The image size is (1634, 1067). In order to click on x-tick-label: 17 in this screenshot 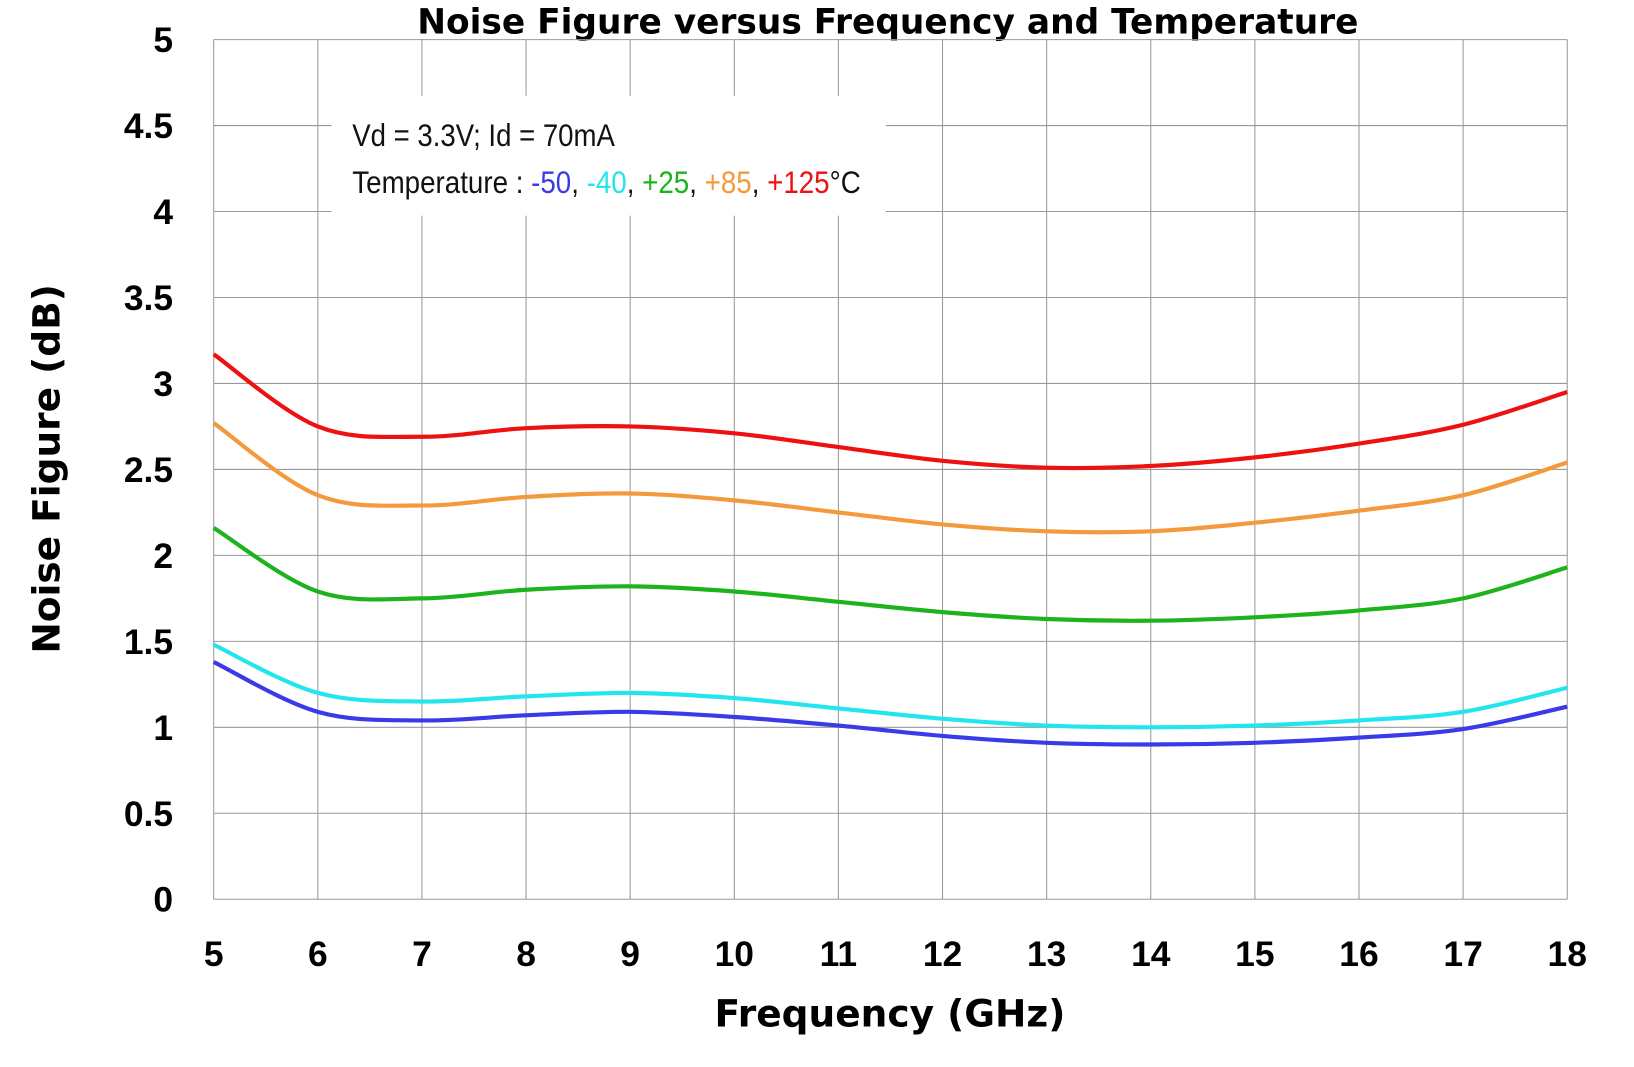, I will do `click(1462, 954)`.